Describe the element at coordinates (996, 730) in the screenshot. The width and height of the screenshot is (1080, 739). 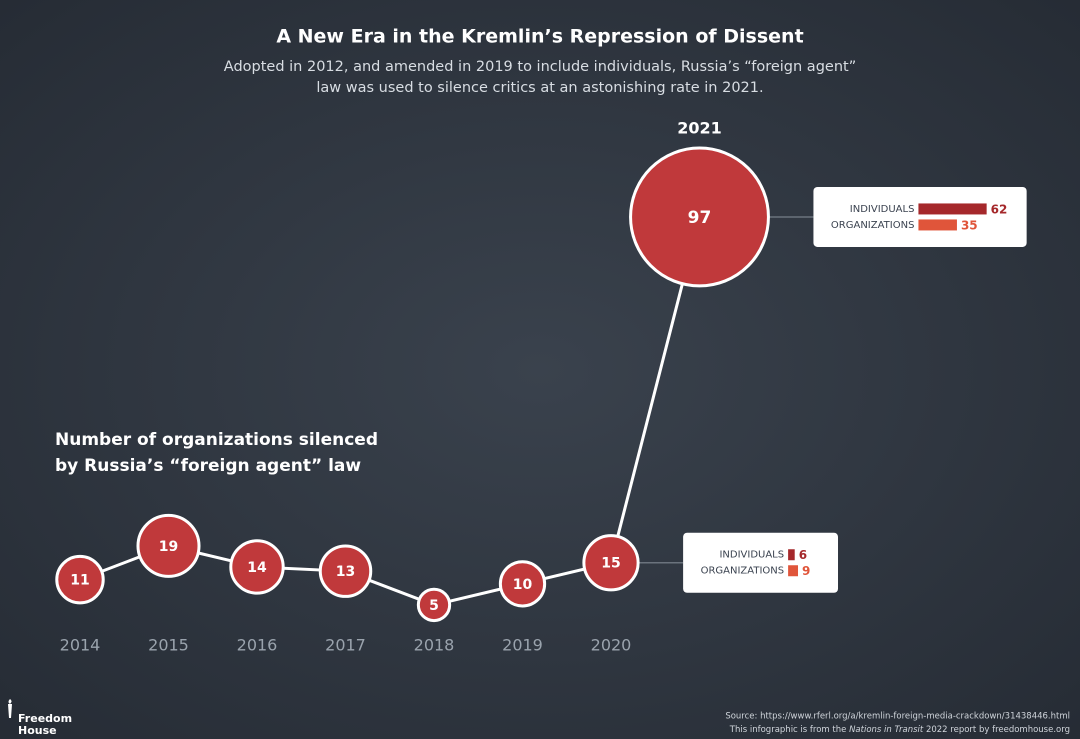
I see `credit-text: 2022 report by freedomhouse.org` at that location.